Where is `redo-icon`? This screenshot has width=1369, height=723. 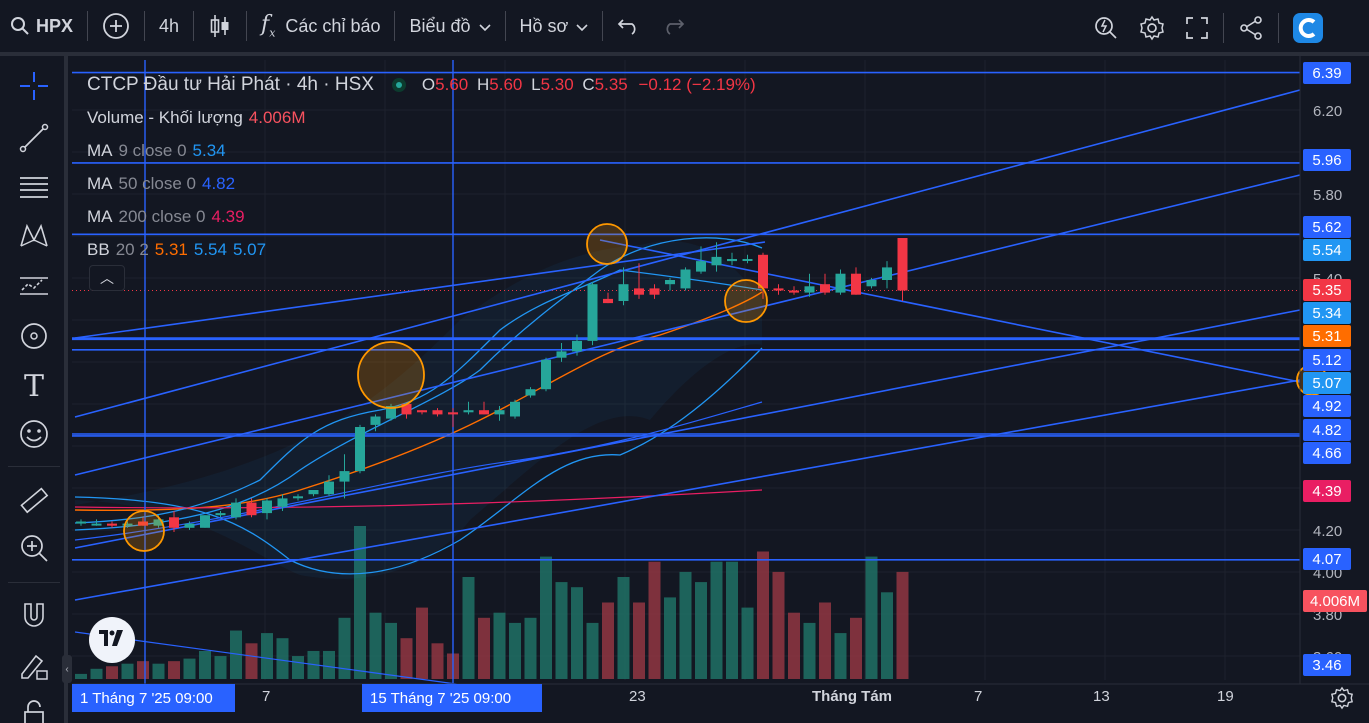
redo-icon is located at coordinates (673, 26).